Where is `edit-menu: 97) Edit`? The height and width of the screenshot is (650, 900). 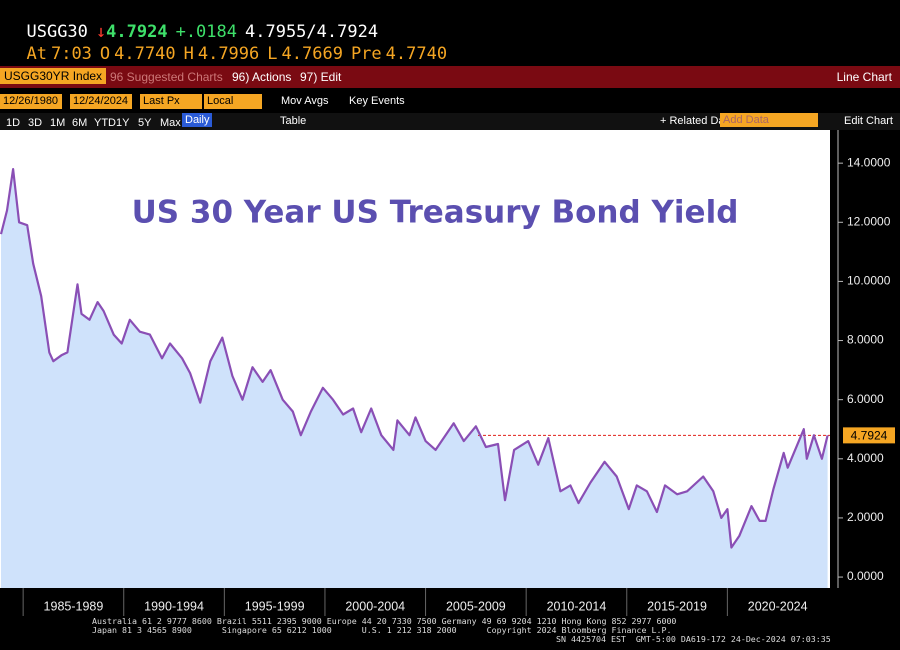 edit-menu: 97) Edit is located at coordinates (321, 77).